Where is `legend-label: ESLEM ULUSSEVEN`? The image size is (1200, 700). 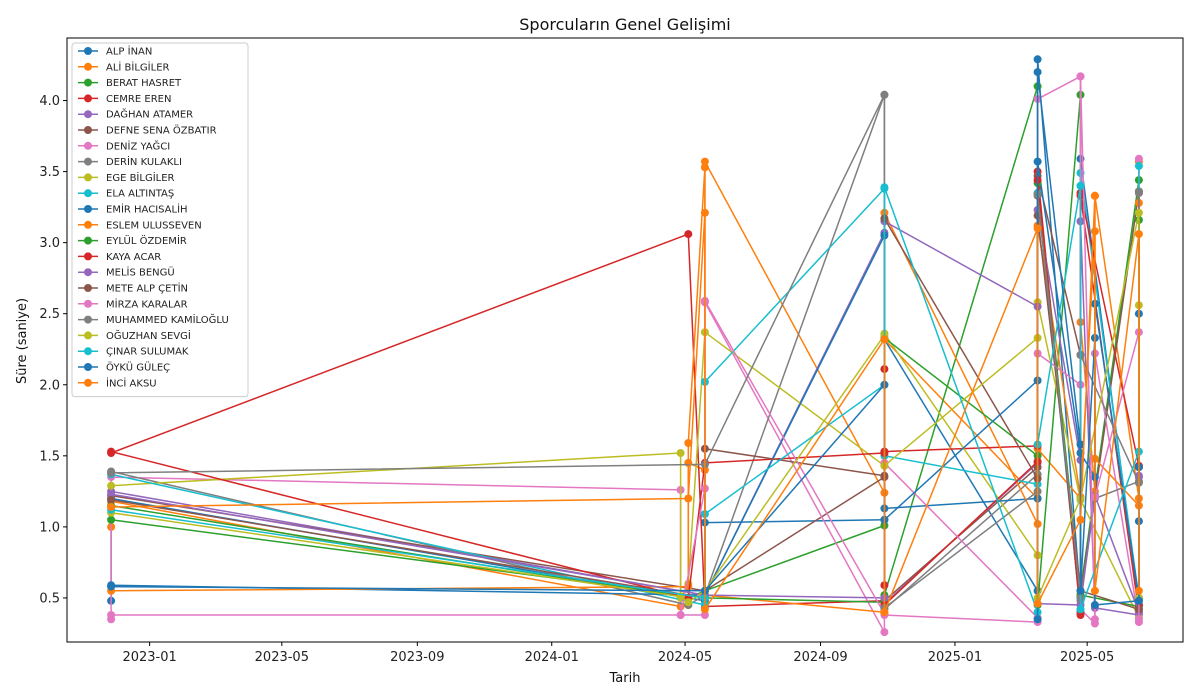
legend-label: ESLEM ULUSSEVEN is located at coordinates (154, 225).